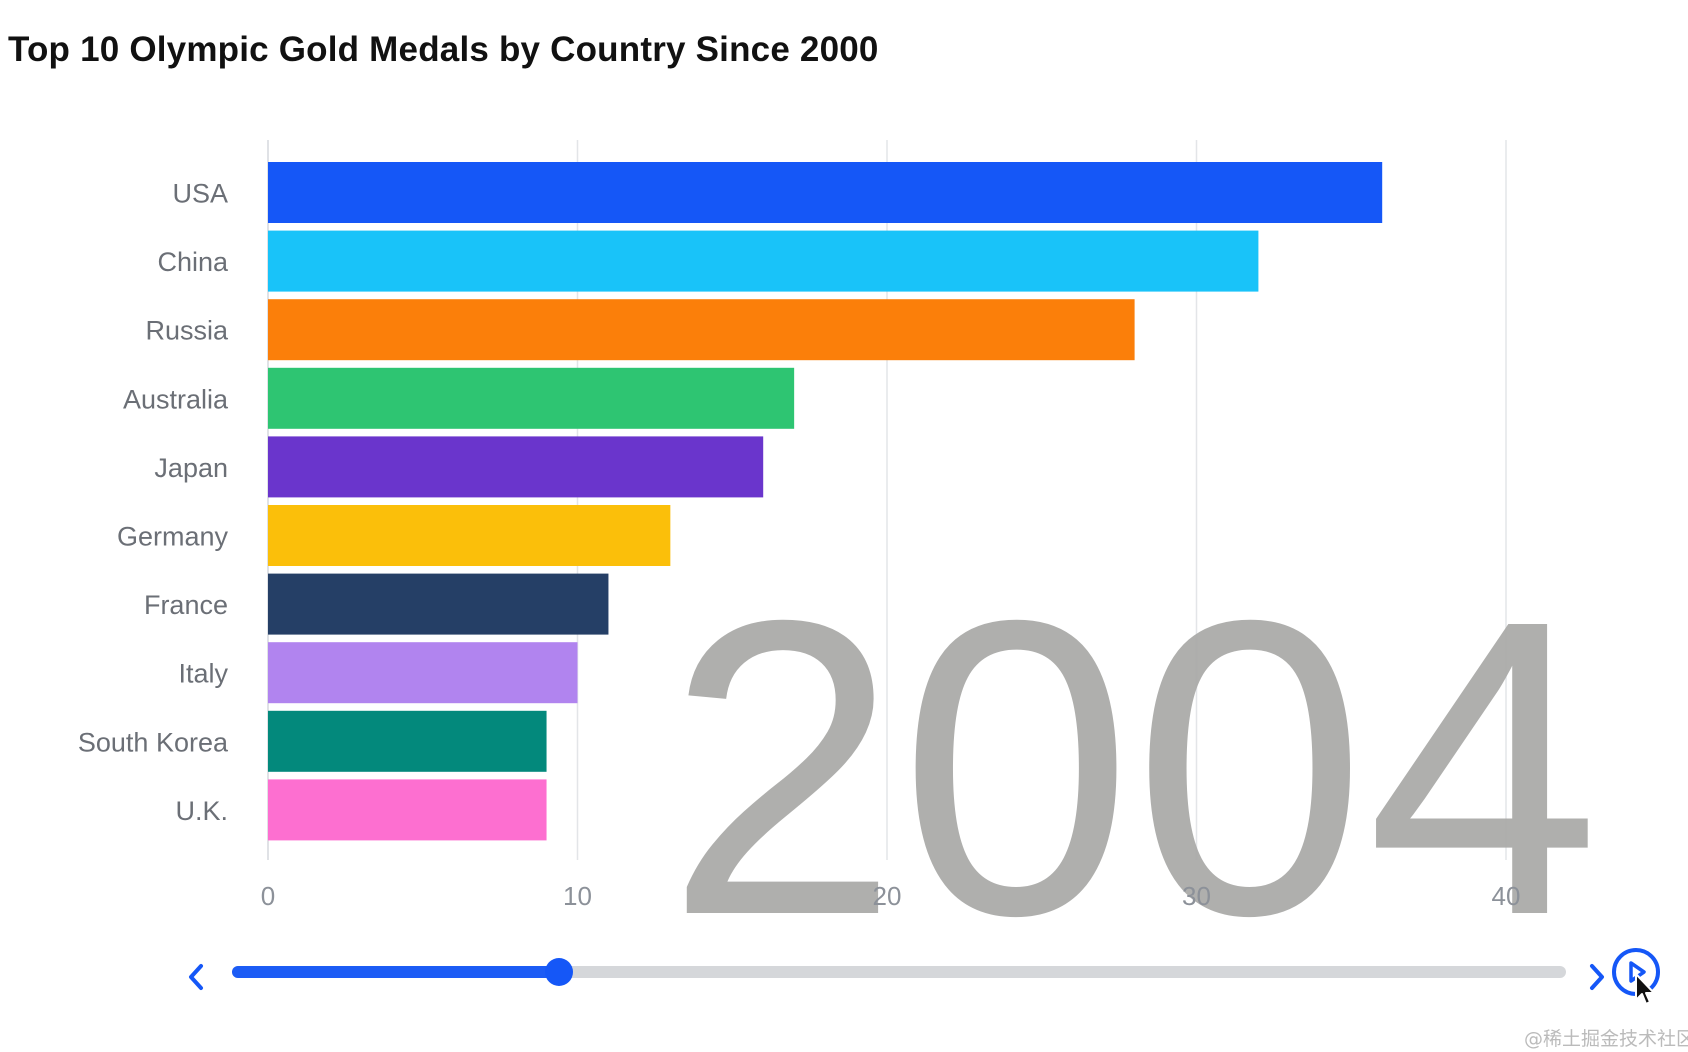  What do you see at coordinates (268, 896) in the screenshot?
I see `x-tick-label: 0` at bounding box center [268, 896].